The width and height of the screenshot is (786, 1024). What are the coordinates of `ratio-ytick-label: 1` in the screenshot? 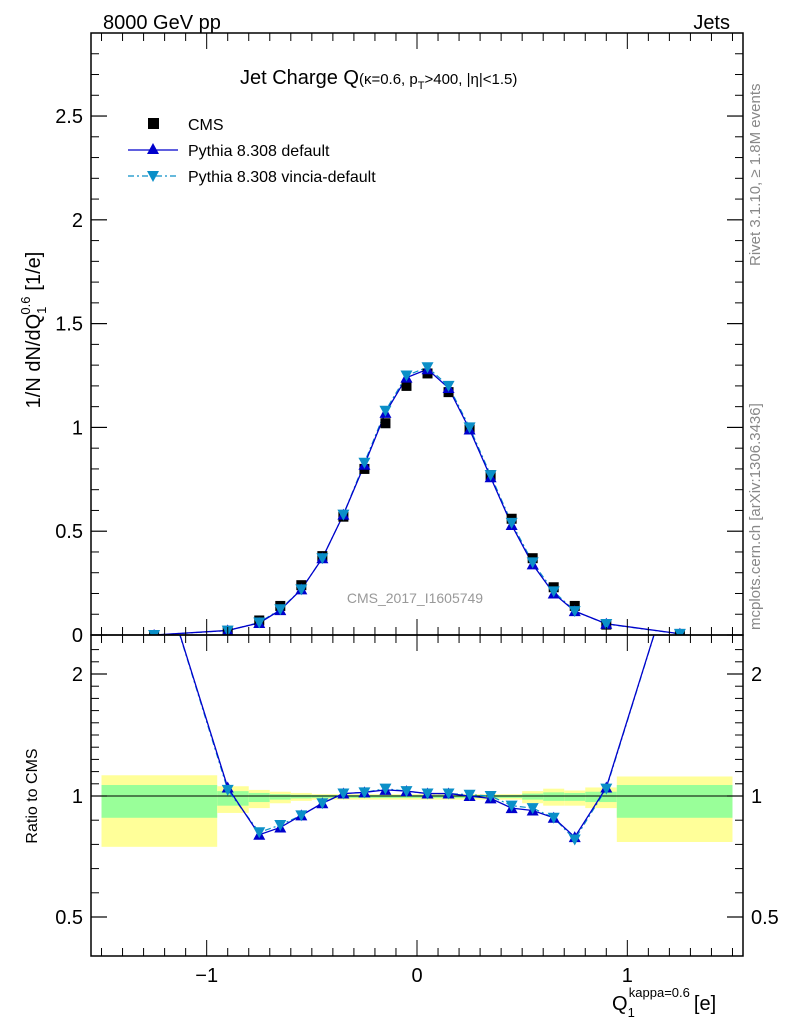 It's located at (77, 797).